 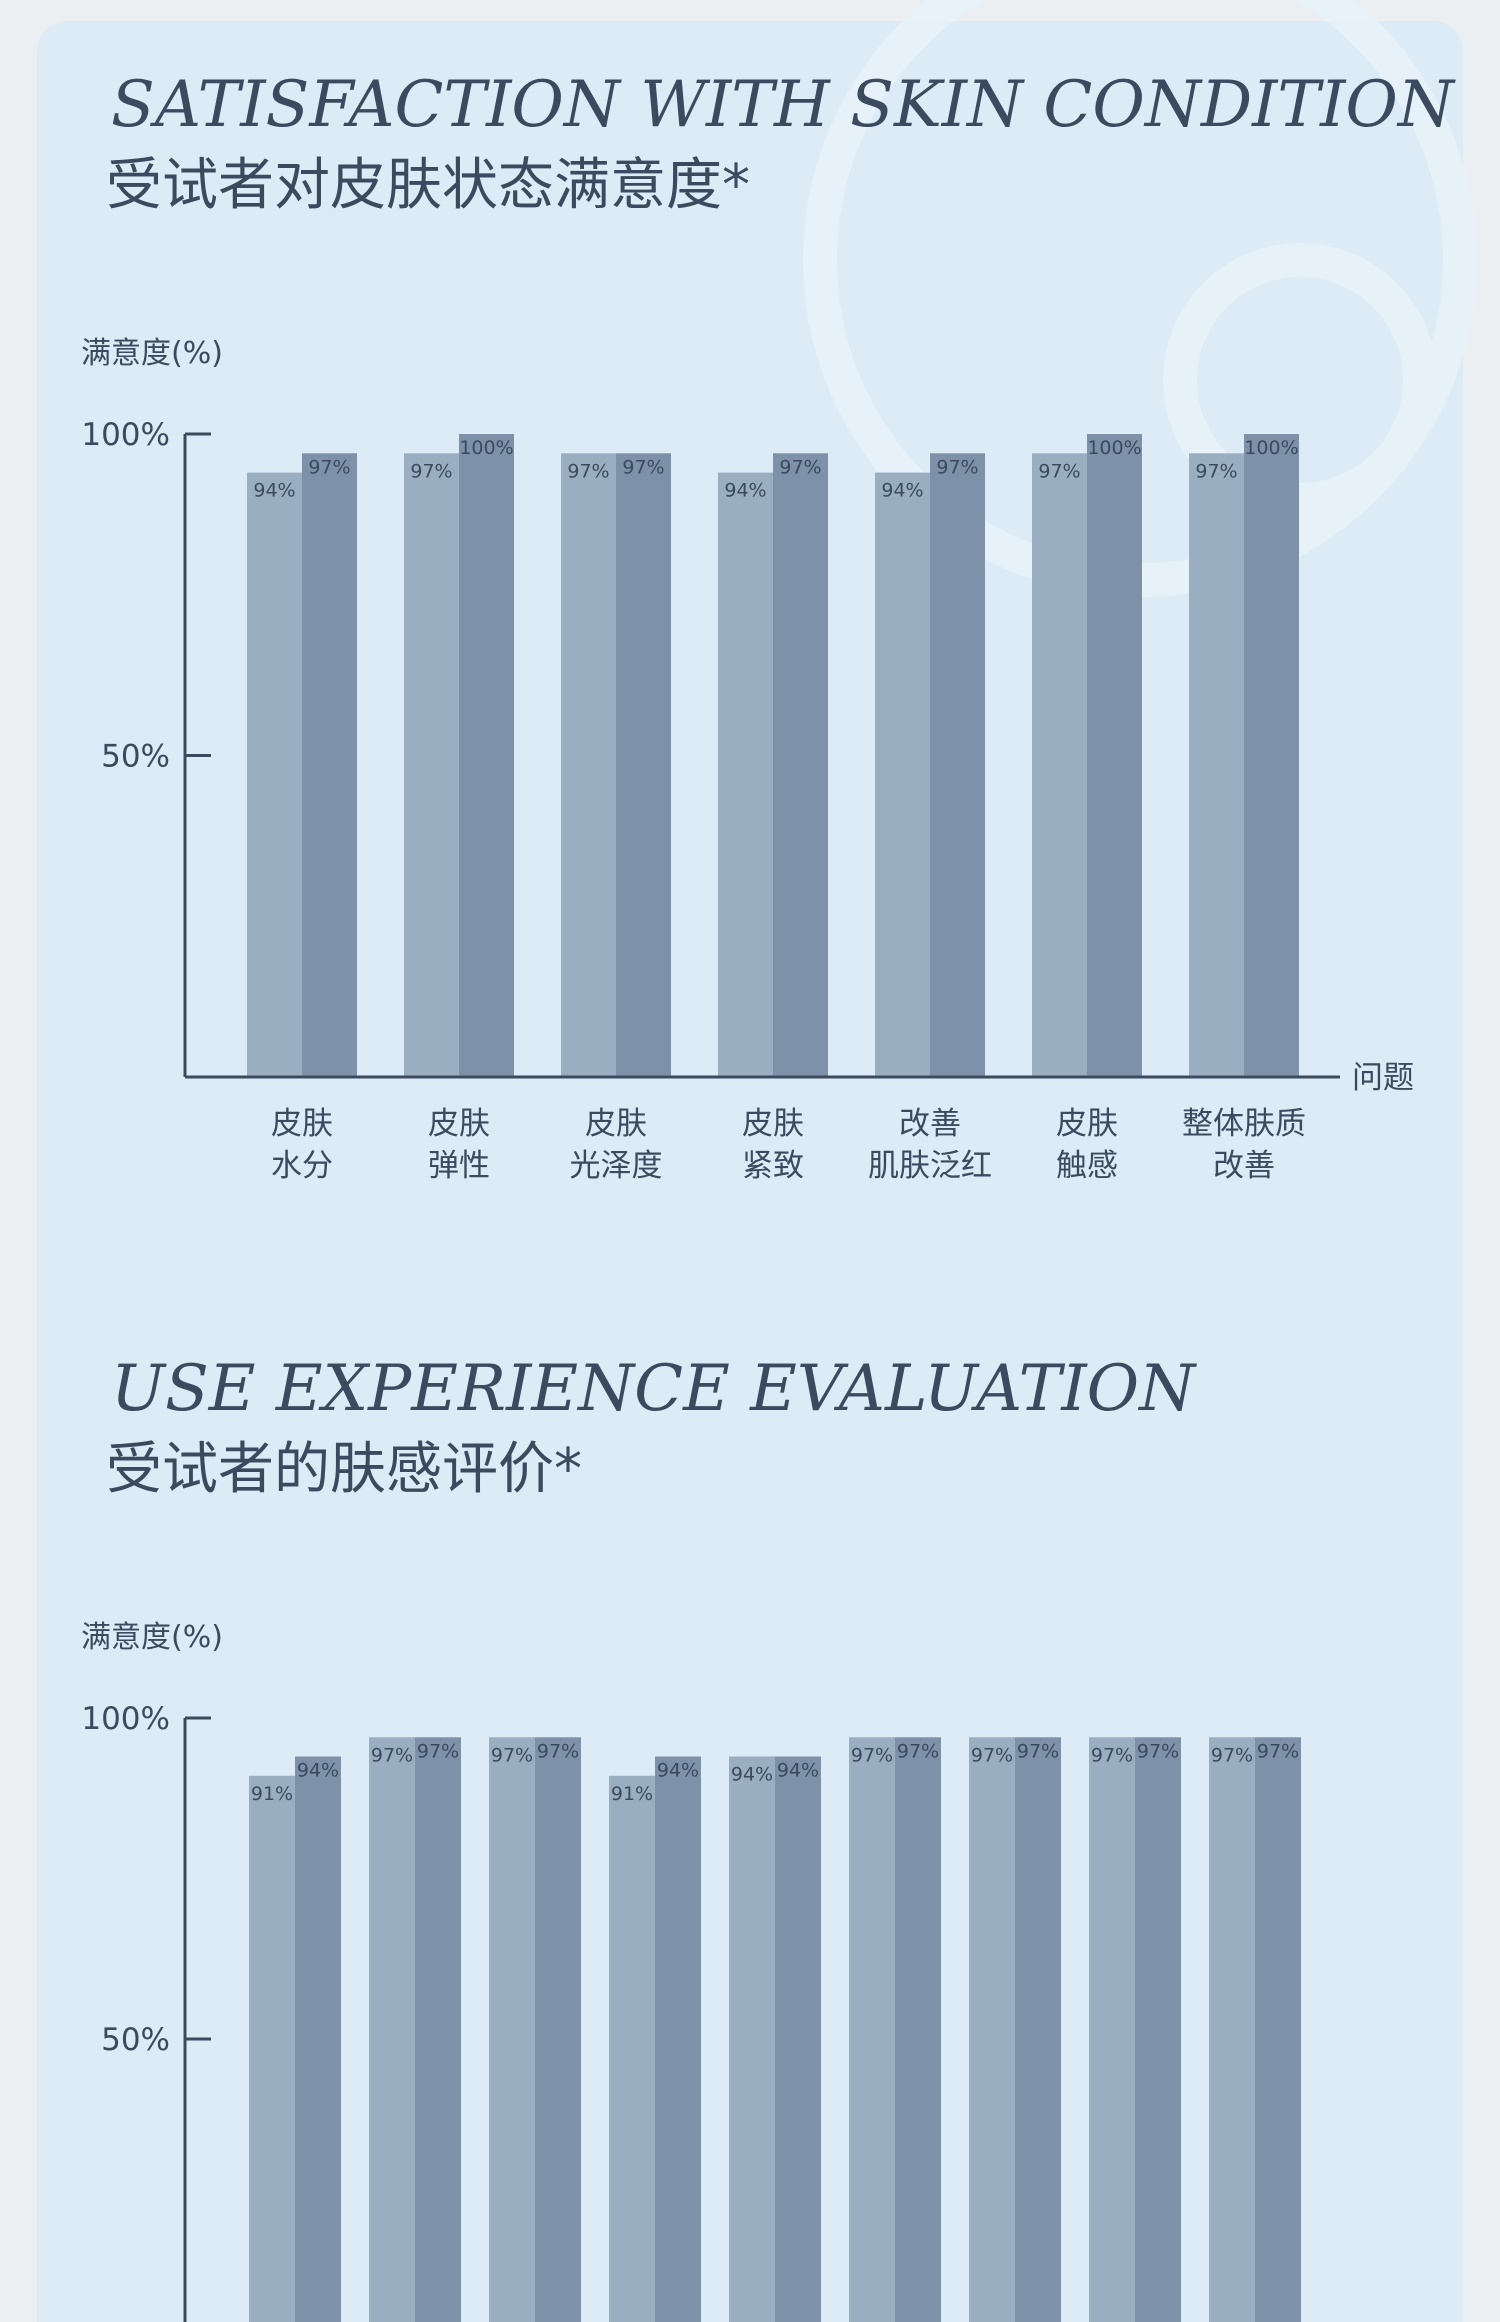 I want to click on x-tick-label: 触感, so click(x=1087, y=1166).